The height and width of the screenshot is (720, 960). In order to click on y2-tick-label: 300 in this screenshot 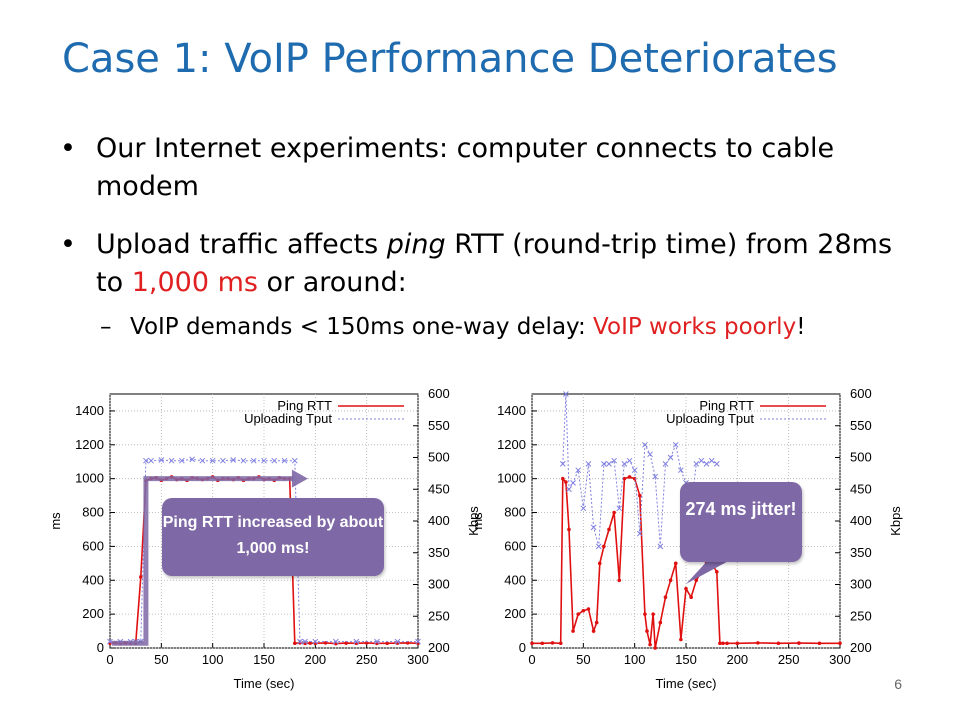, I will do `click(439, 584)`.